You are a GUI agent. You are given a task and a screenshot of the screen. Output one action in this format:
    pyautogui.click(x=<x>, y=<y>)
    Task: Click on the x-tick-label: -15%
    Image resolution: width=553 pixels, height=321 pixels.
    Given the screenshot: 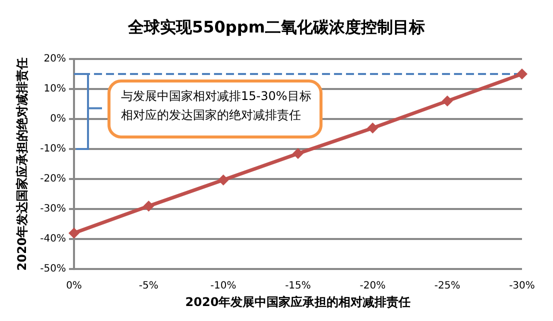 What is the action you would take?
    pyautogui.click(x=298, y=286)
    